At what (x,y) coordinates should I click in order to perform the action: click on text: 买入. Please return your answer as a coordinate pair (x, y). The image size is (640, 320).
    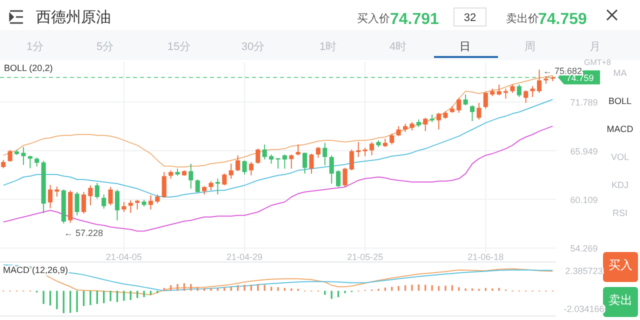
    Looking at the image, I should click on (620, 265).